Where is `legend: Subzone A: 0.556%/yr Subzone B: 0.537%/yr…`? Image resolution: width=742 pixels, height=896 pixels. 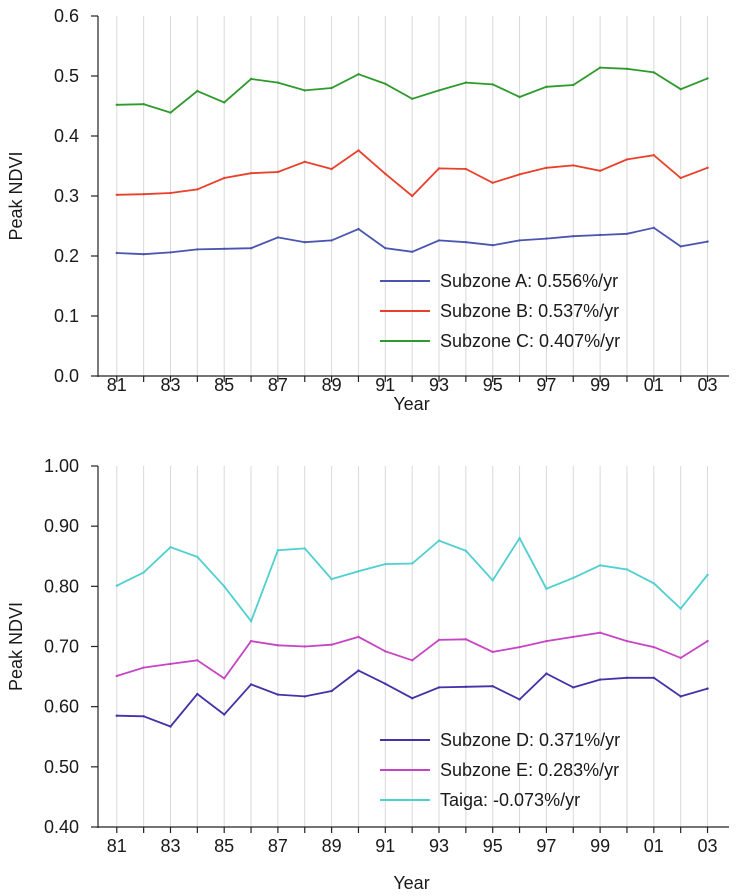 legend: Subzone A: 0.556%/yr Subzone B: 0.537%/yr… is located at coordinates (500, 311).